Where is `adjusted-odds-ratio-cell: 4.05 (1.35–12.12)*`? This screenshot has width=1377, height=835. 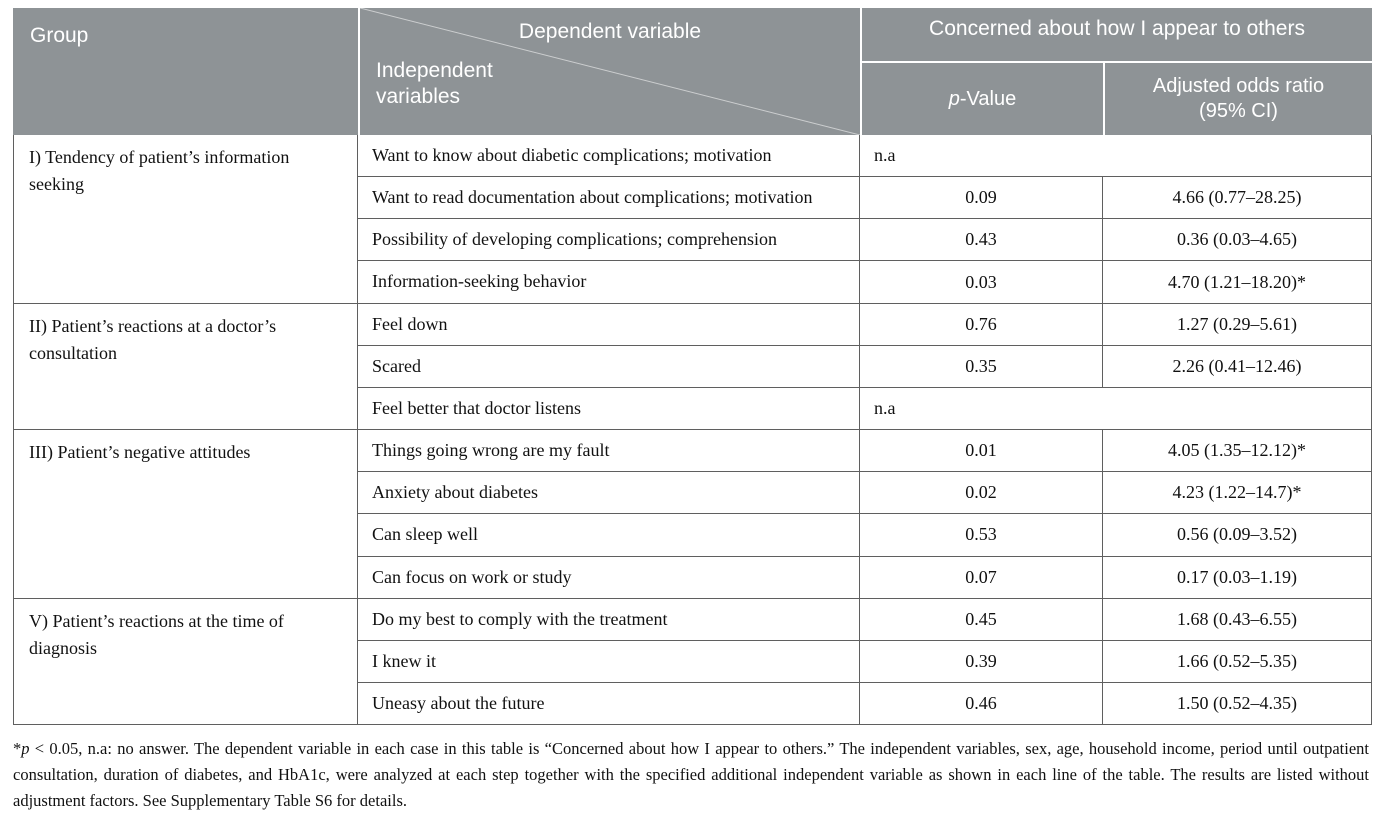
adjusted-odds-ratio-cell: 4.05 (1.35–12.12)* is located at coordinates (1238, 451).